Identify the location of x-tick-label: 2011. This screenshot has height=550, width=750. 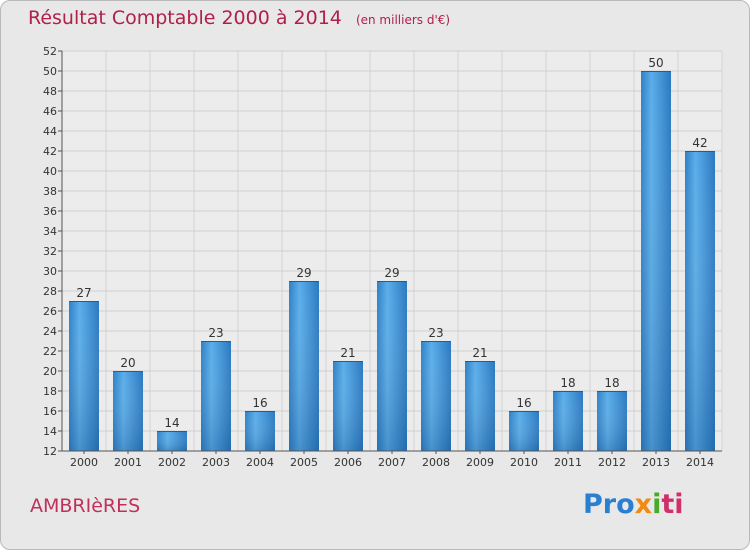
(568, 462).